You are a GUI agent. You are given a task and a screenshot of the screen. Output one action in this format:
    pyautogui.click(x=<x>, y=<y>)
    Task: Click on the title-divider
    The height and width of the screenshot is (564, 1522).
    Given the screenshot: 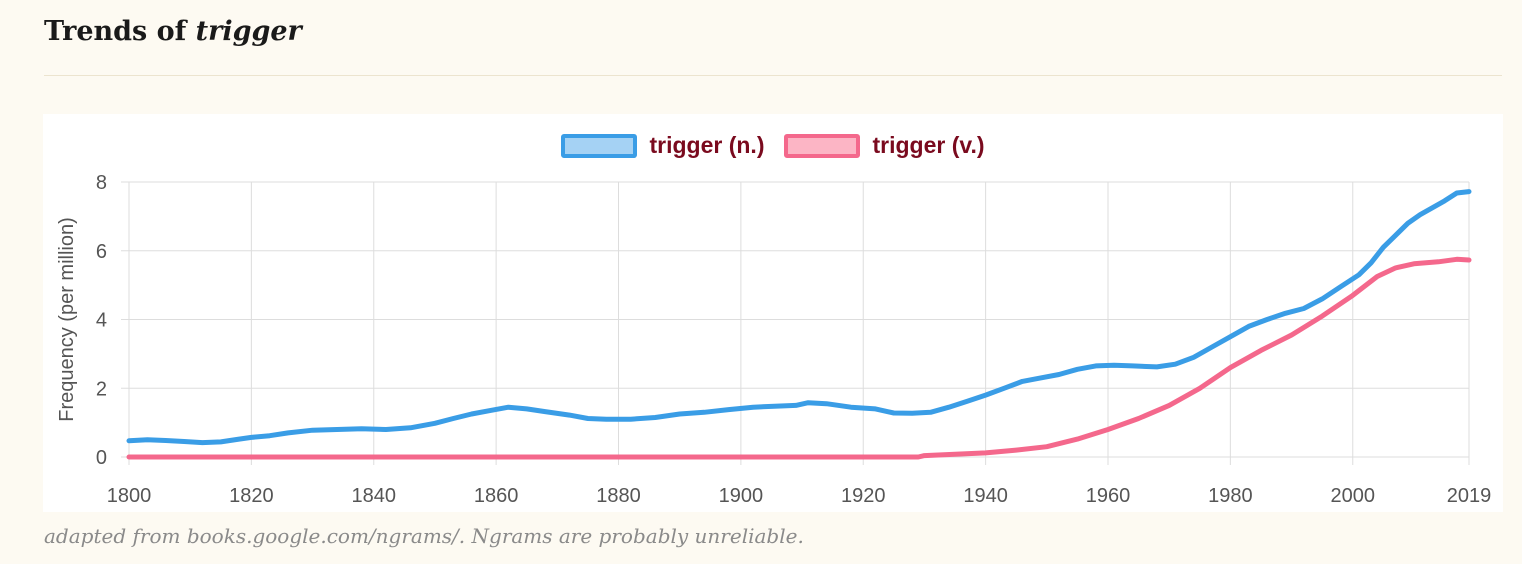 What is the action you would take?
    pyautogui.click(x=773, y=75)
    